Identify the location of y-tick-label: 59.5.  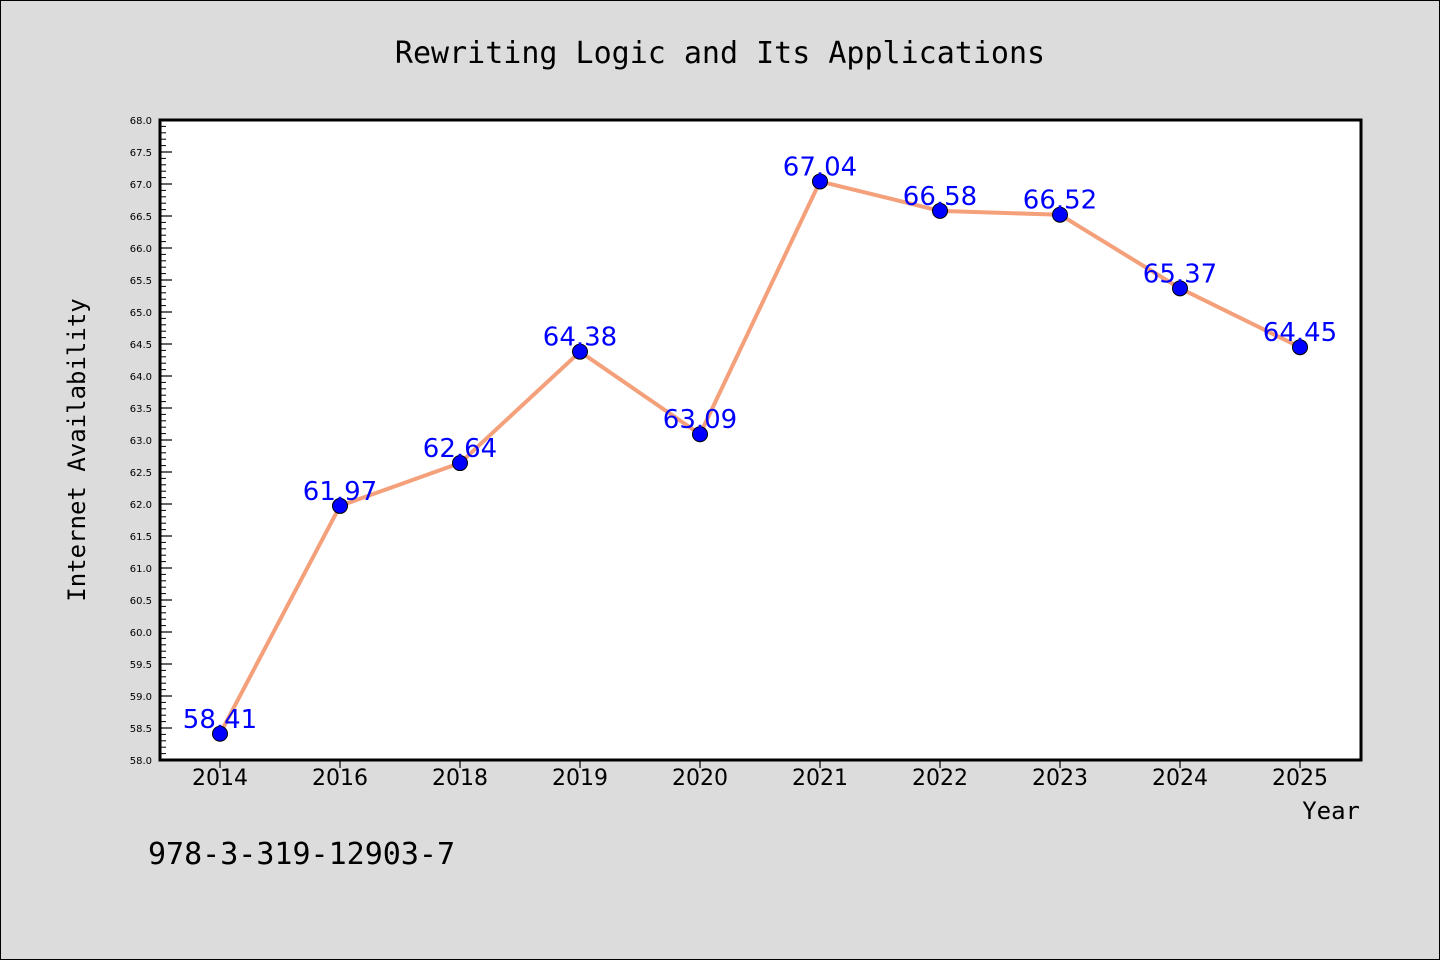
(141, 665).